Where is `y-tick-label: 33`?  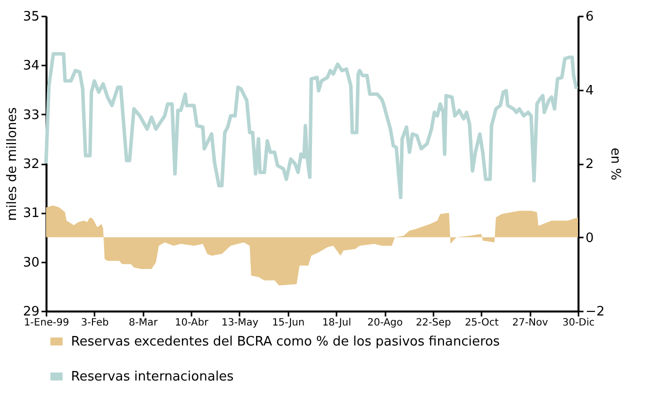
y-tick-label: 33 is located at coordinates (31, 115).